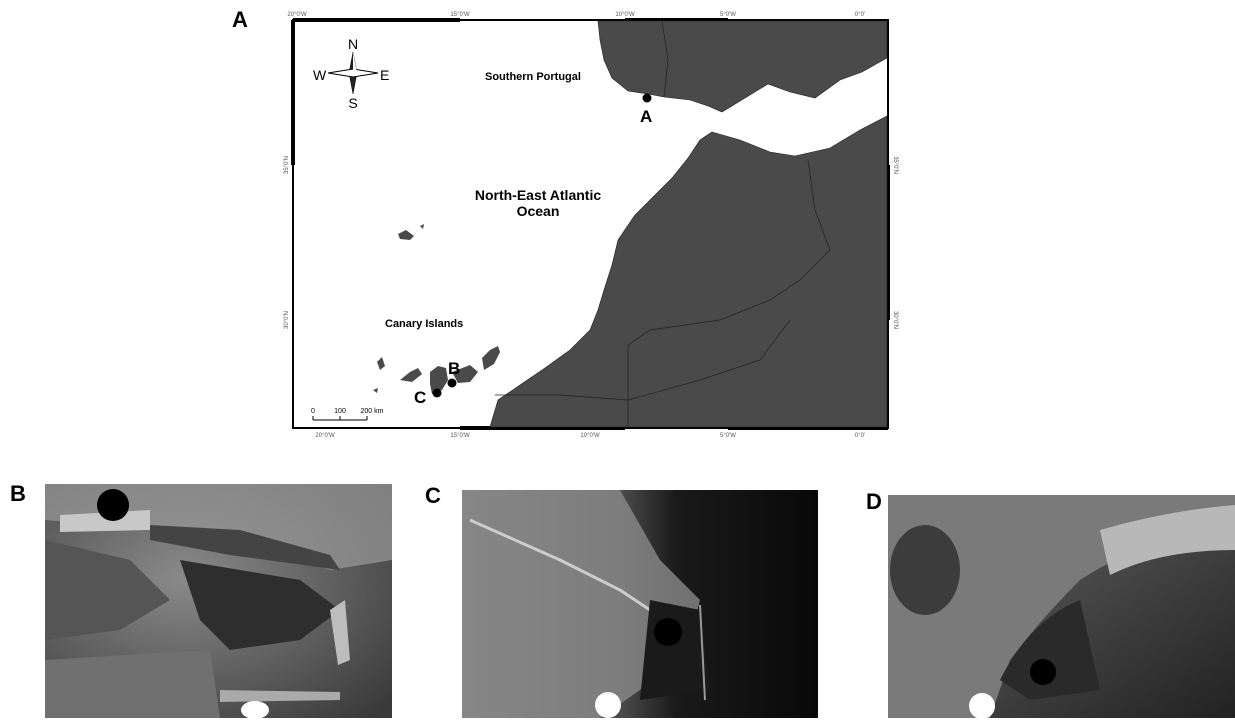 The image size is (1235, 723). I want to click on site-label: C, so click(420, 397).